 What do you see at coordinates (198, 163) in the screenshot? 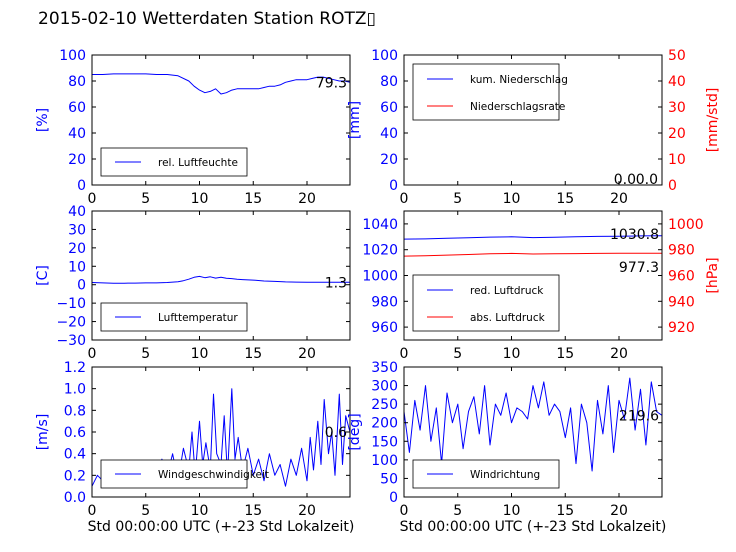
I see `legend-label: rel. Luftfeuchte` at bounding box center [198, 163].